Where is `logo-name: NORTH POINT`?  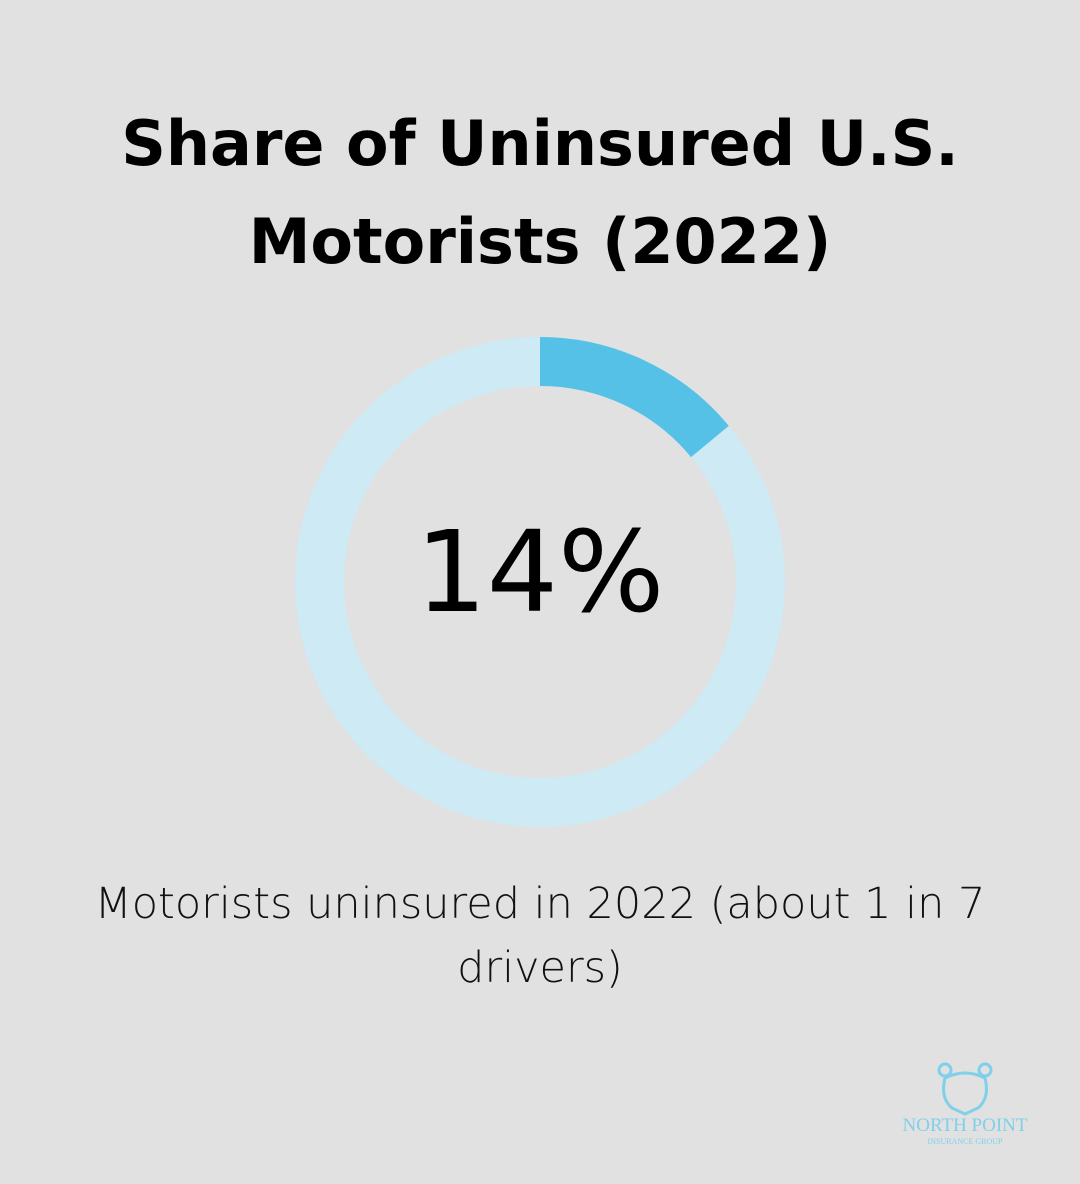 logo-name: NORTH POINT is located at coordinates (965, 1125).